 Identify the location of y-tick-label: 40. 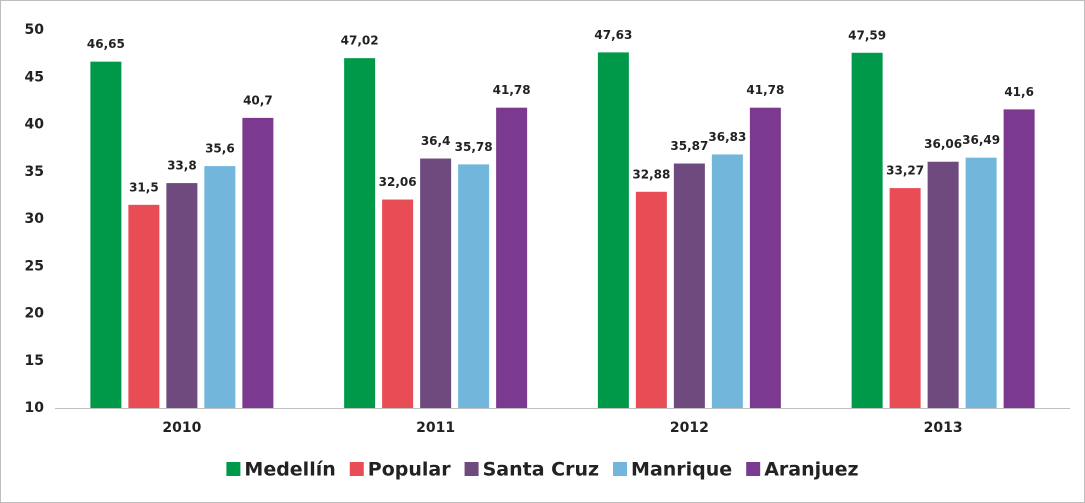
(35, 125).